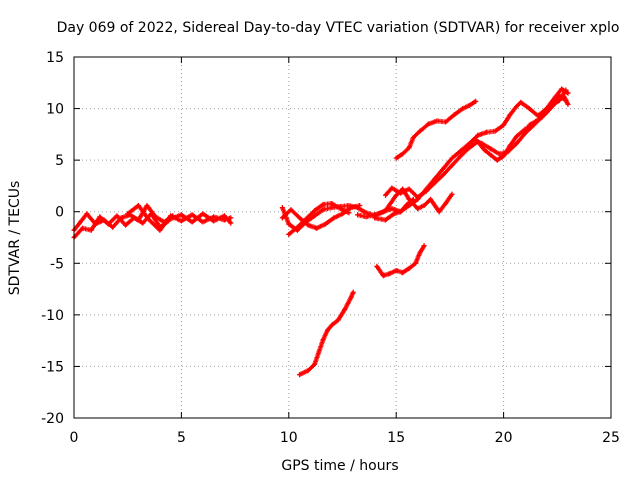 The width and height of the screenshot is (640, 480). Describe the element at coordinates (52, 316) in the screenshot. I see `y-tick-label: -10` at that location.